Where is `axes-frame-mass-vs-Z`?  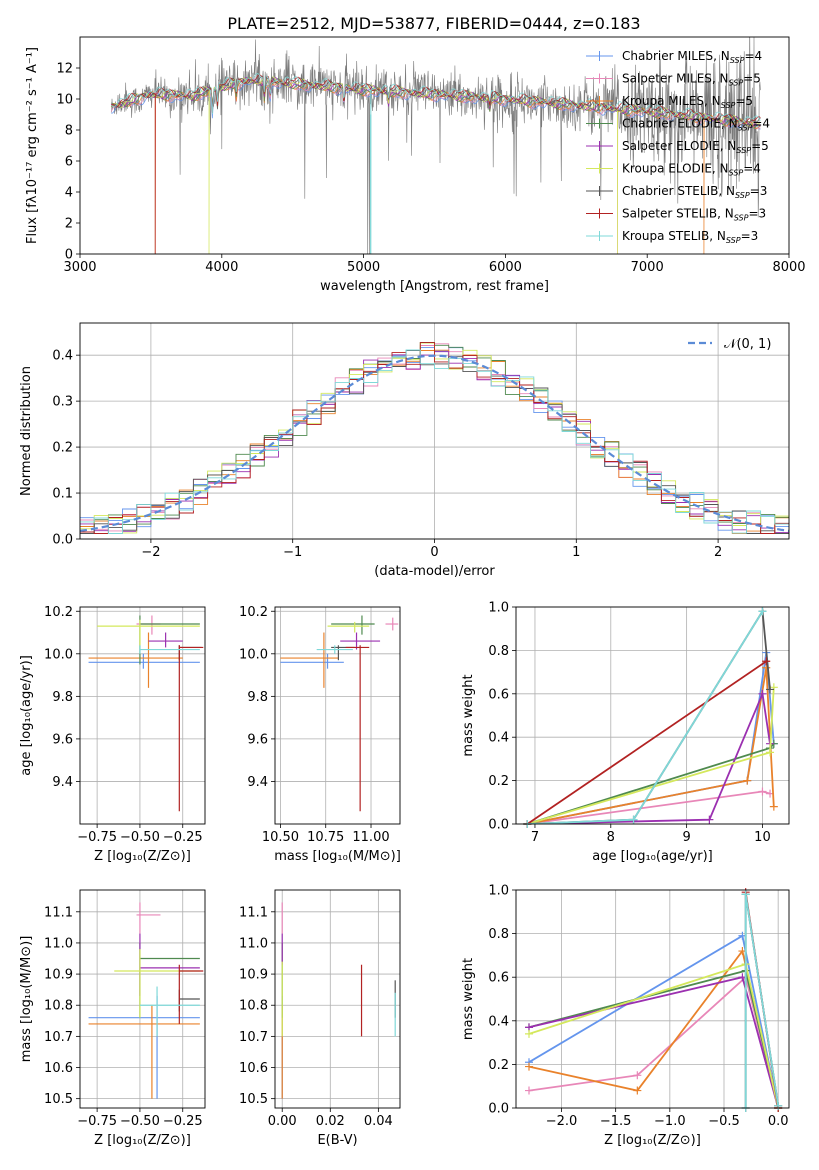
axes-frame-mass-vs-Z is located at coordinates (142, 999).